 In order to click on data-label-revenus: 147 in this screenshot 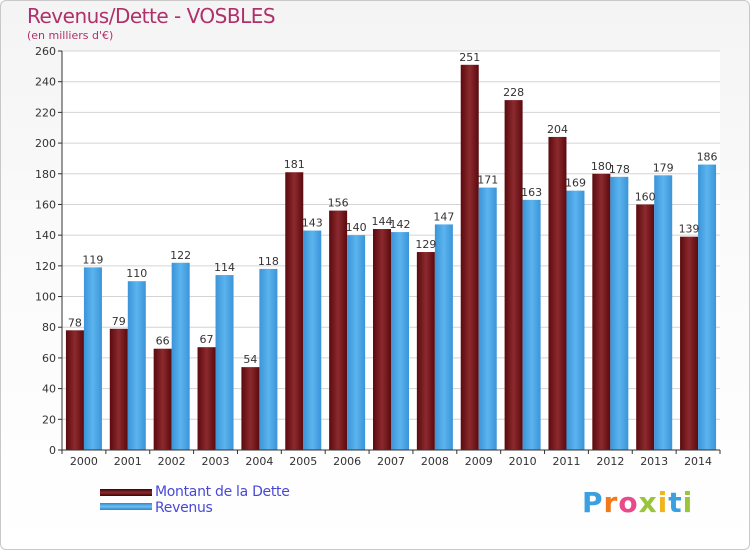, I will do `click(443, 216)`.